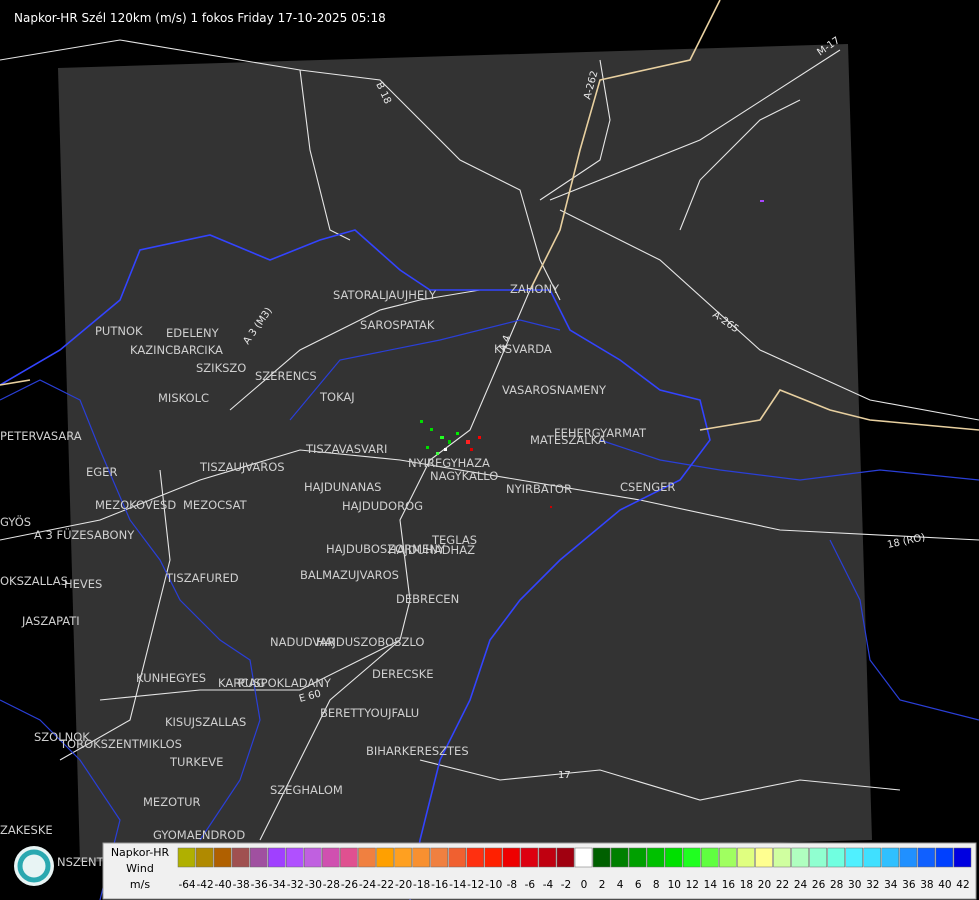 The width and height of the screenshot is (979, 900). I want to click on city-label: MEZOCSAT, so click(215, 505).